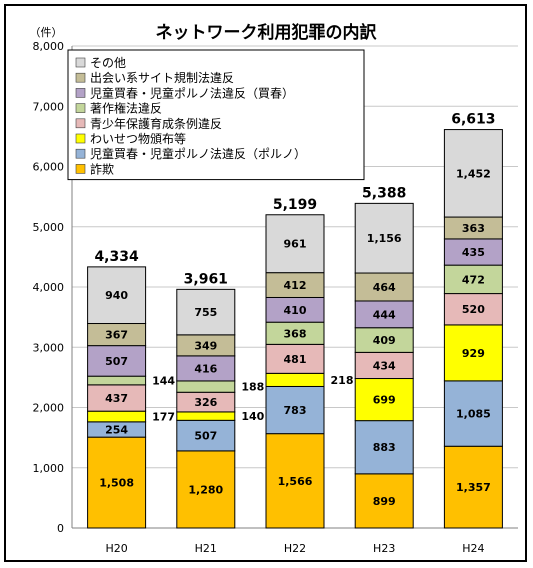  Describe the element at coordinates (267, 32) in the screenshot. I see `chart-title: ネットワーク利用犯罪の内訳` at that location.